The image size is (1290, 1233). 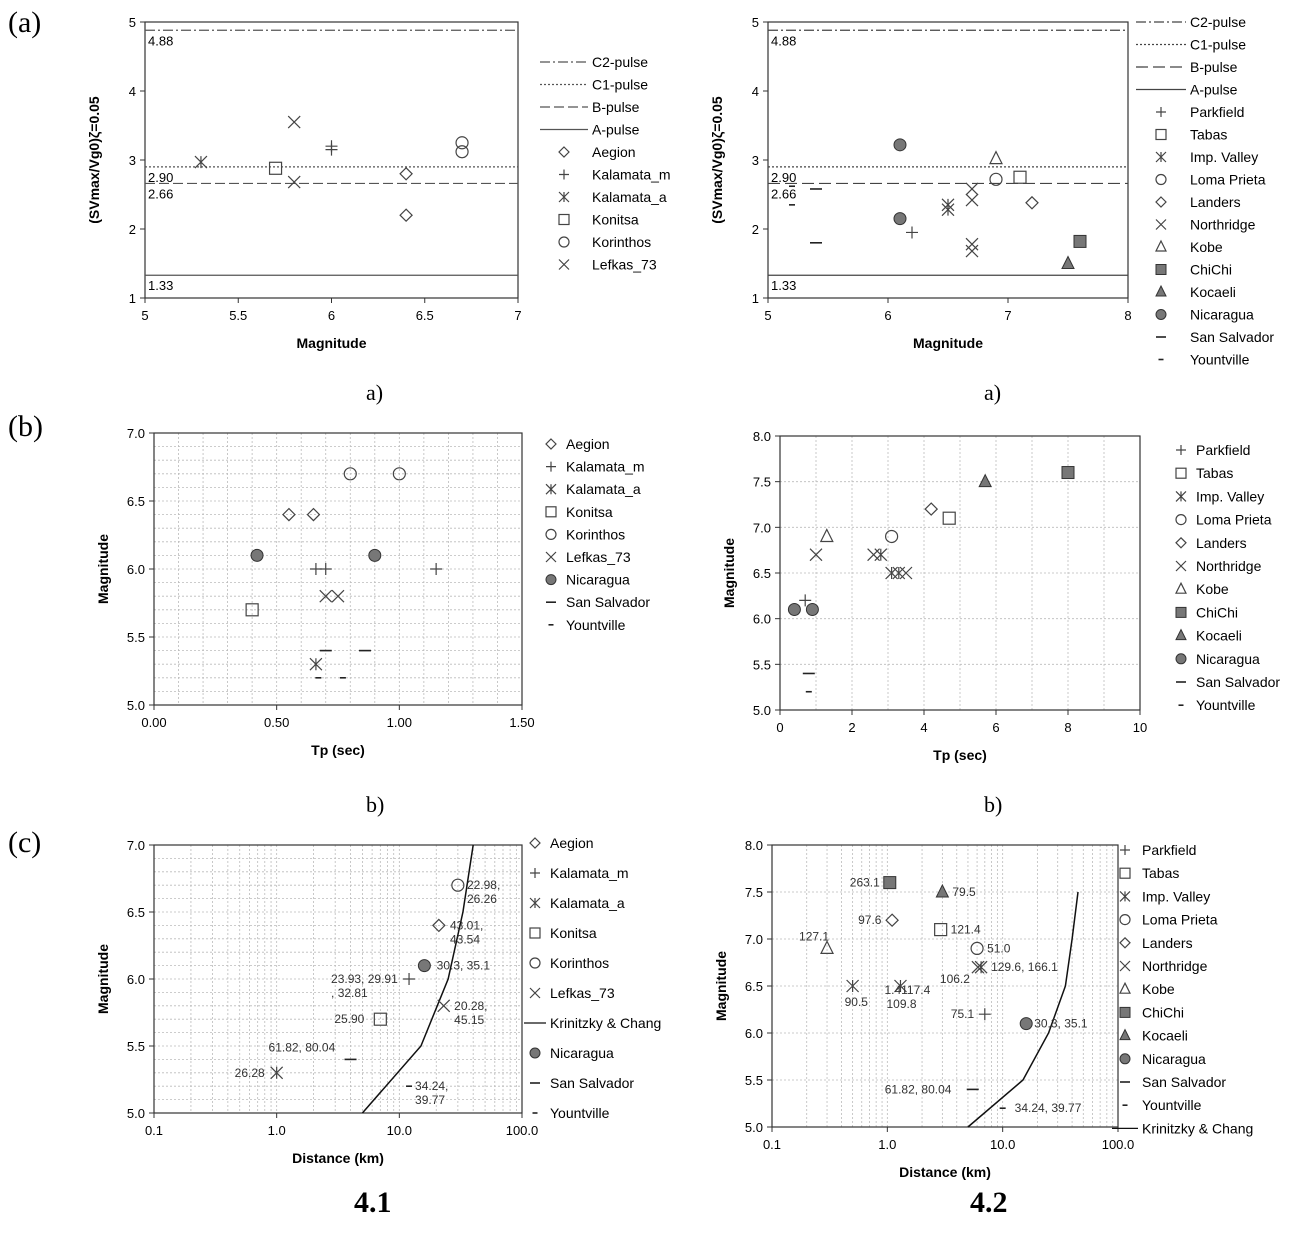 What do you see at coordinates (942, 169) in the screenshot?
I see `tick-labels: 5 6 7 8 1 2 3 4 5` at bounding box center [942, 169].